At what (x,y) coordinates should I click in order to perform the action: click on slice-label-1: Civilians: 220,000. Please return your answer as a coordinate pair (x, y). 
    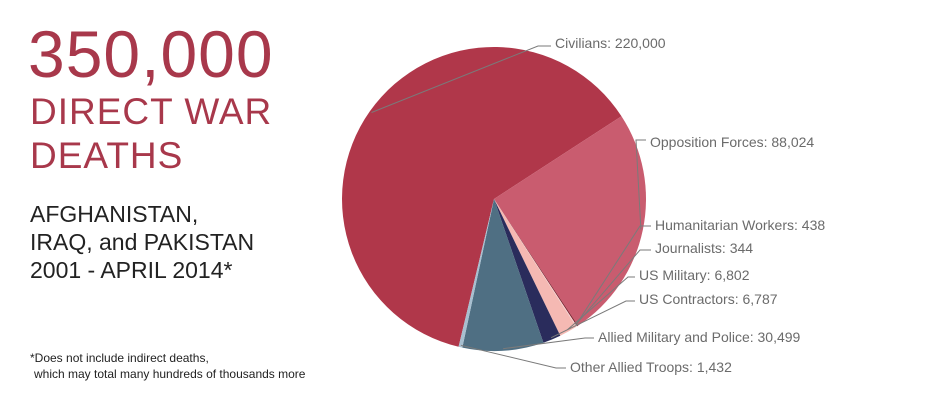
    Looking at the image, I should click on (610, 43).